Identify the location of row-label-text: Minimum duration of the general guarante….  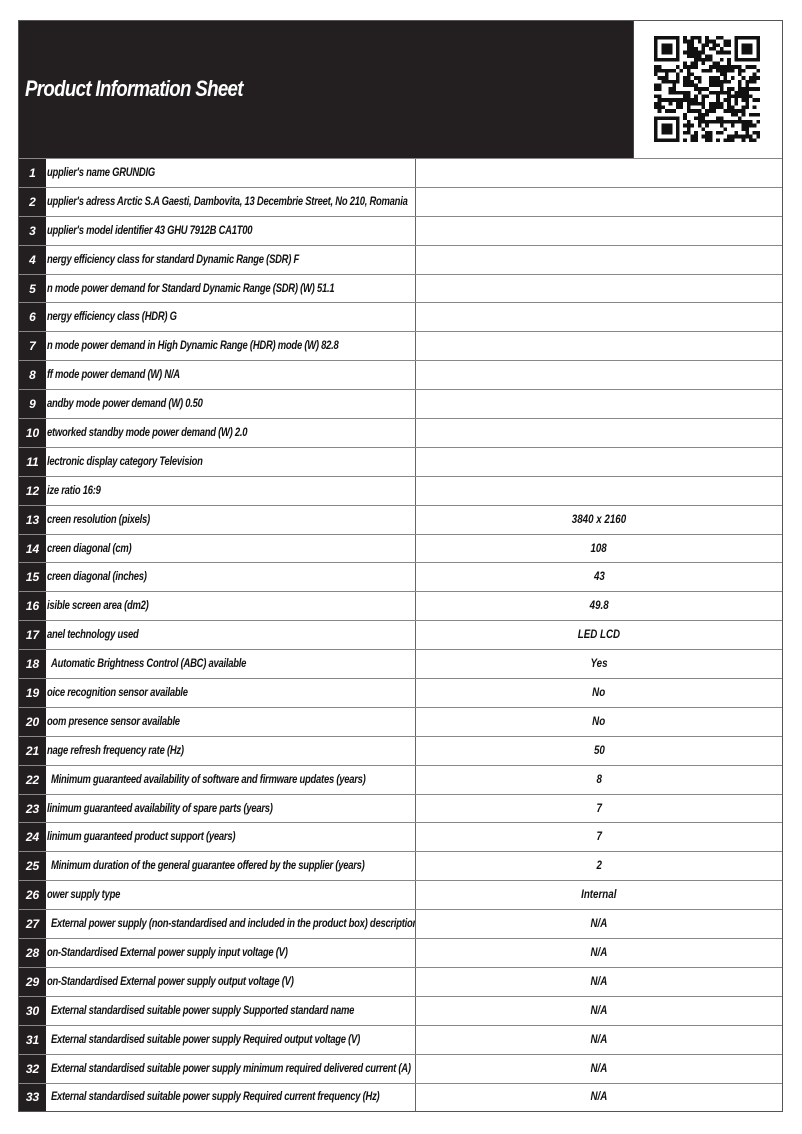
(208, 866).